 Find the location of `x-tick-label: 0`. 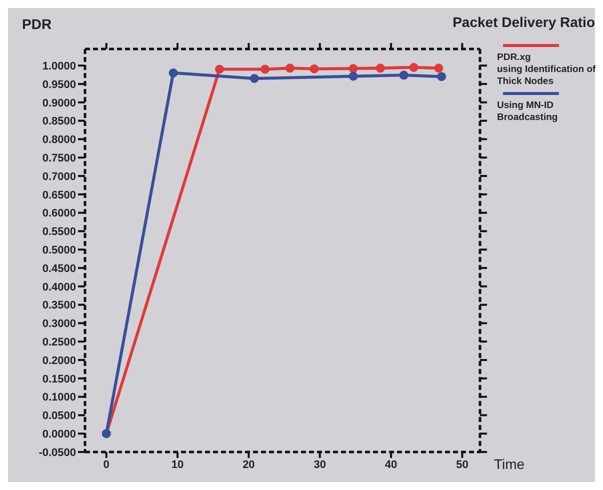

x-tick-label: 0 is located at coordinates (106, 464).